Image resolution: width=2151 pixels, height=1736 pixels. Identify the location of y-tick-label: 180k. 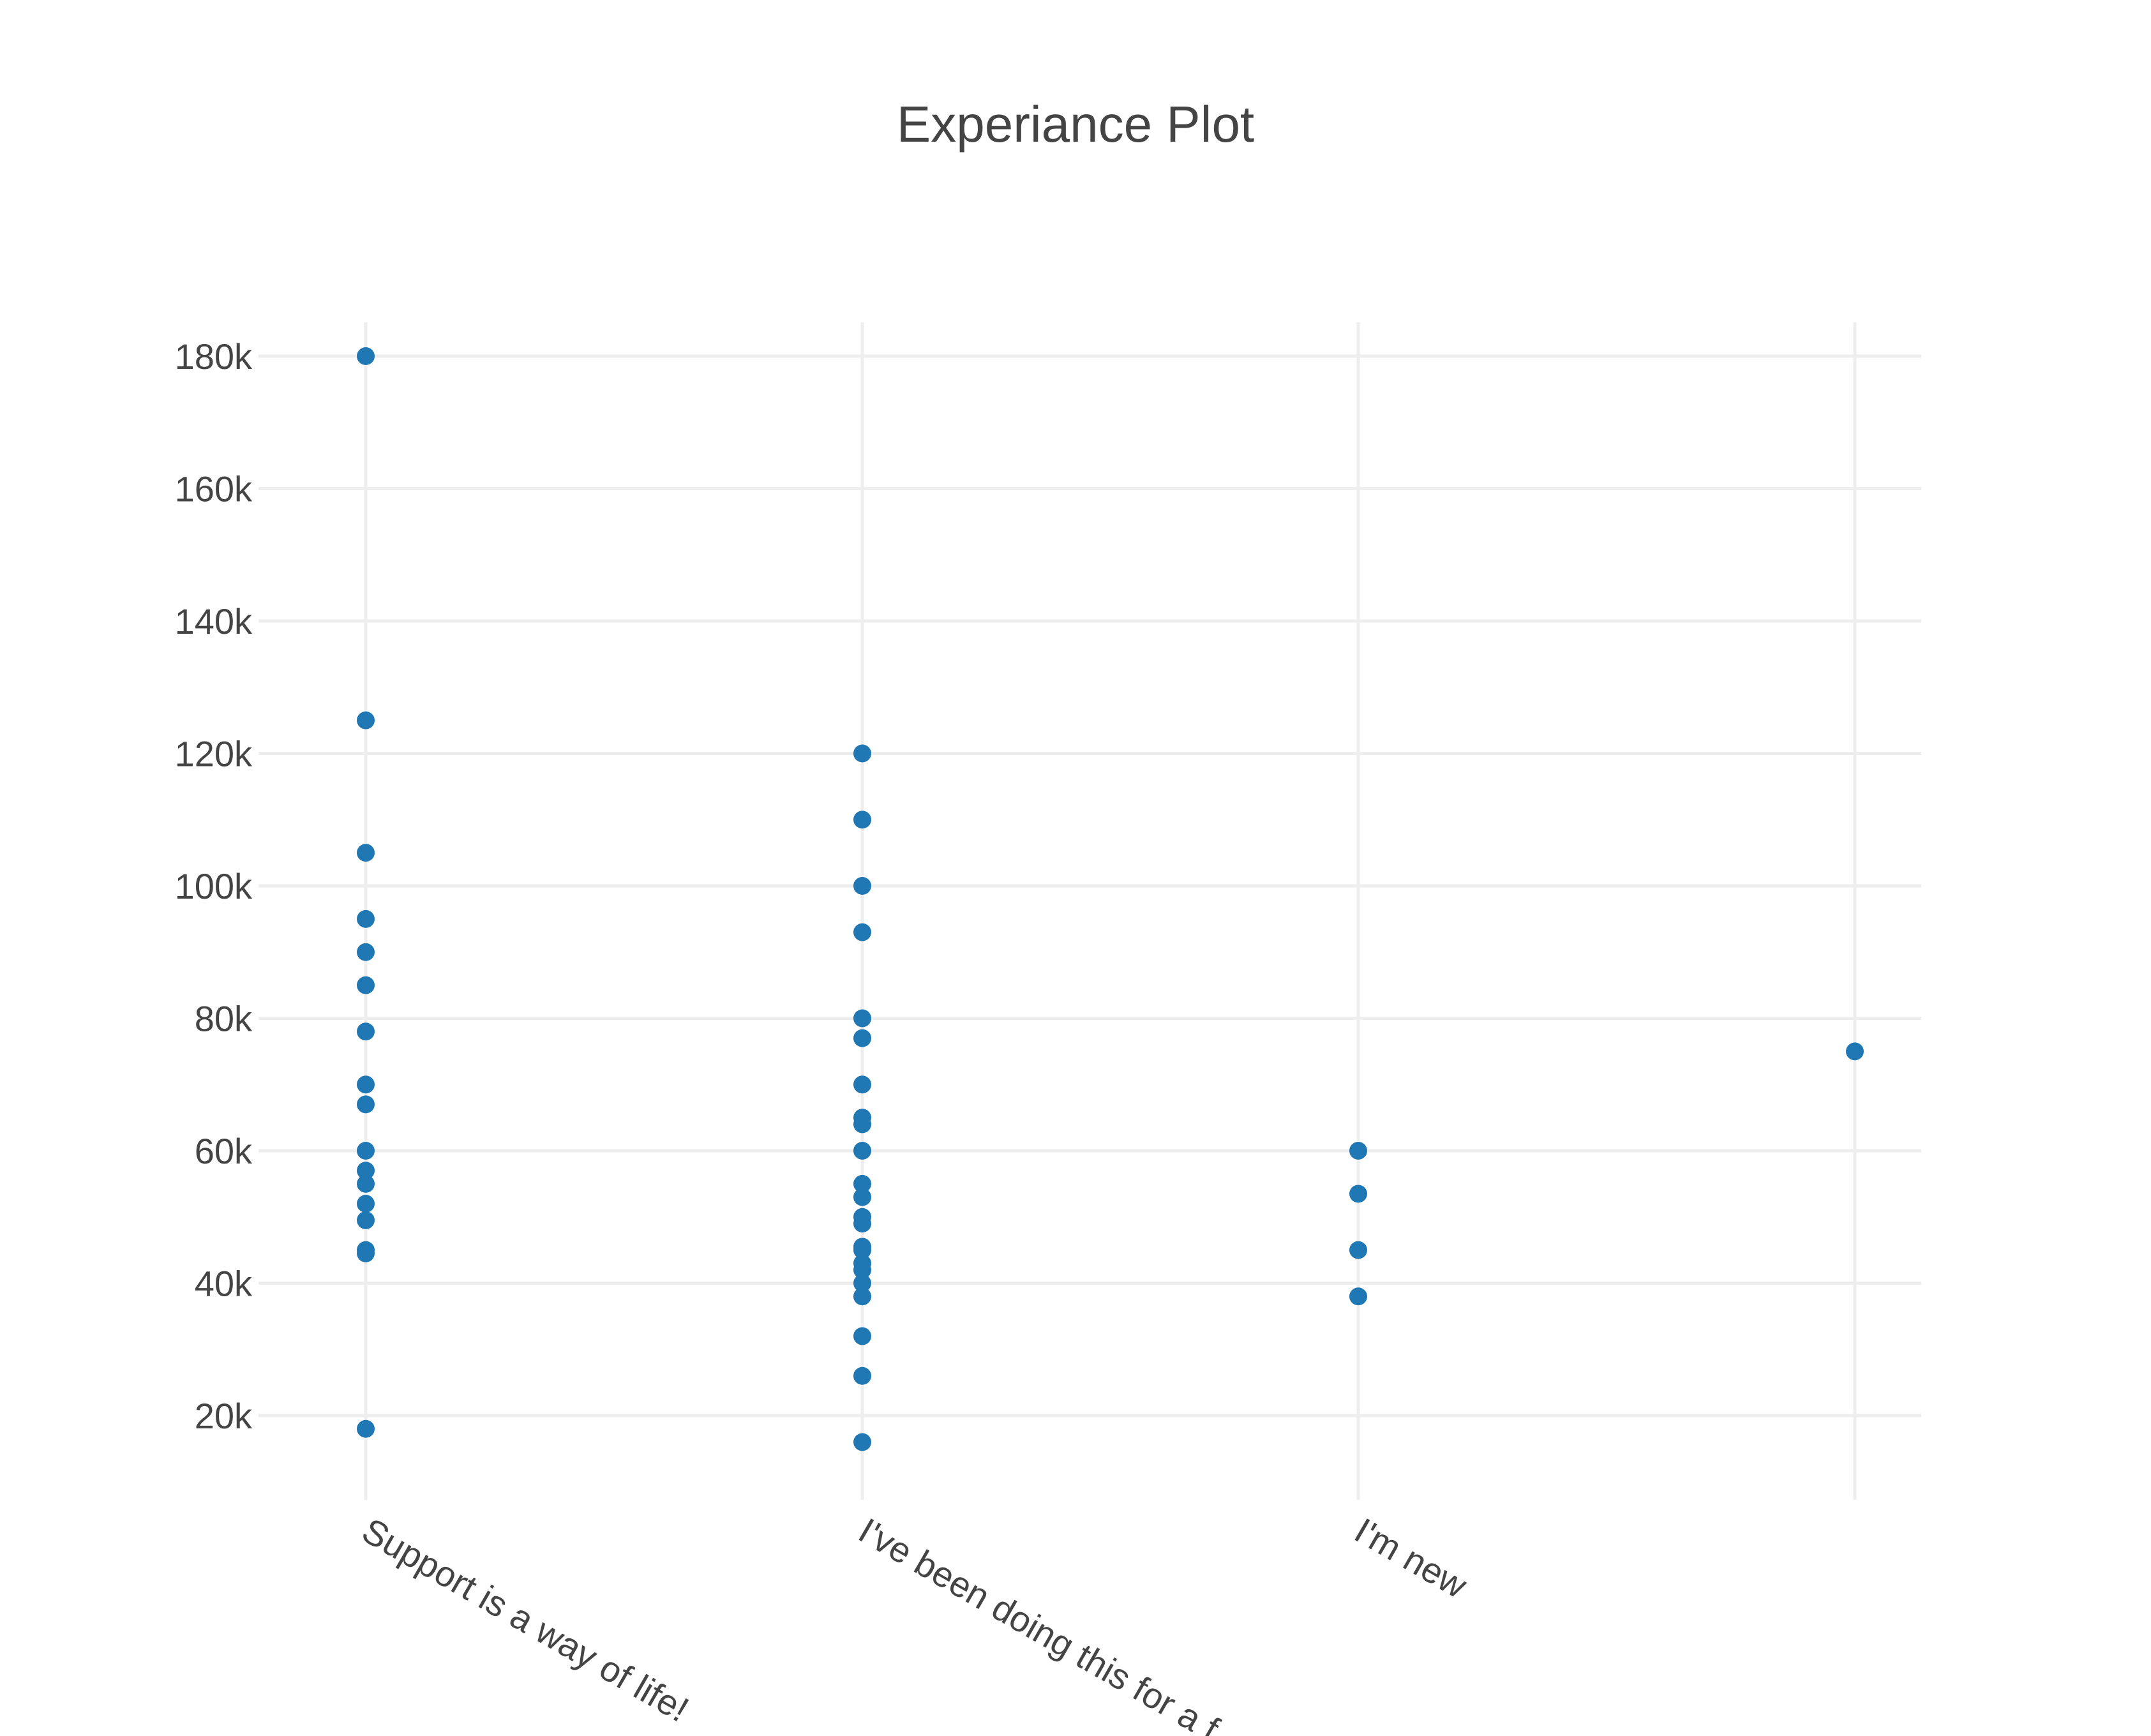
(214, 356).